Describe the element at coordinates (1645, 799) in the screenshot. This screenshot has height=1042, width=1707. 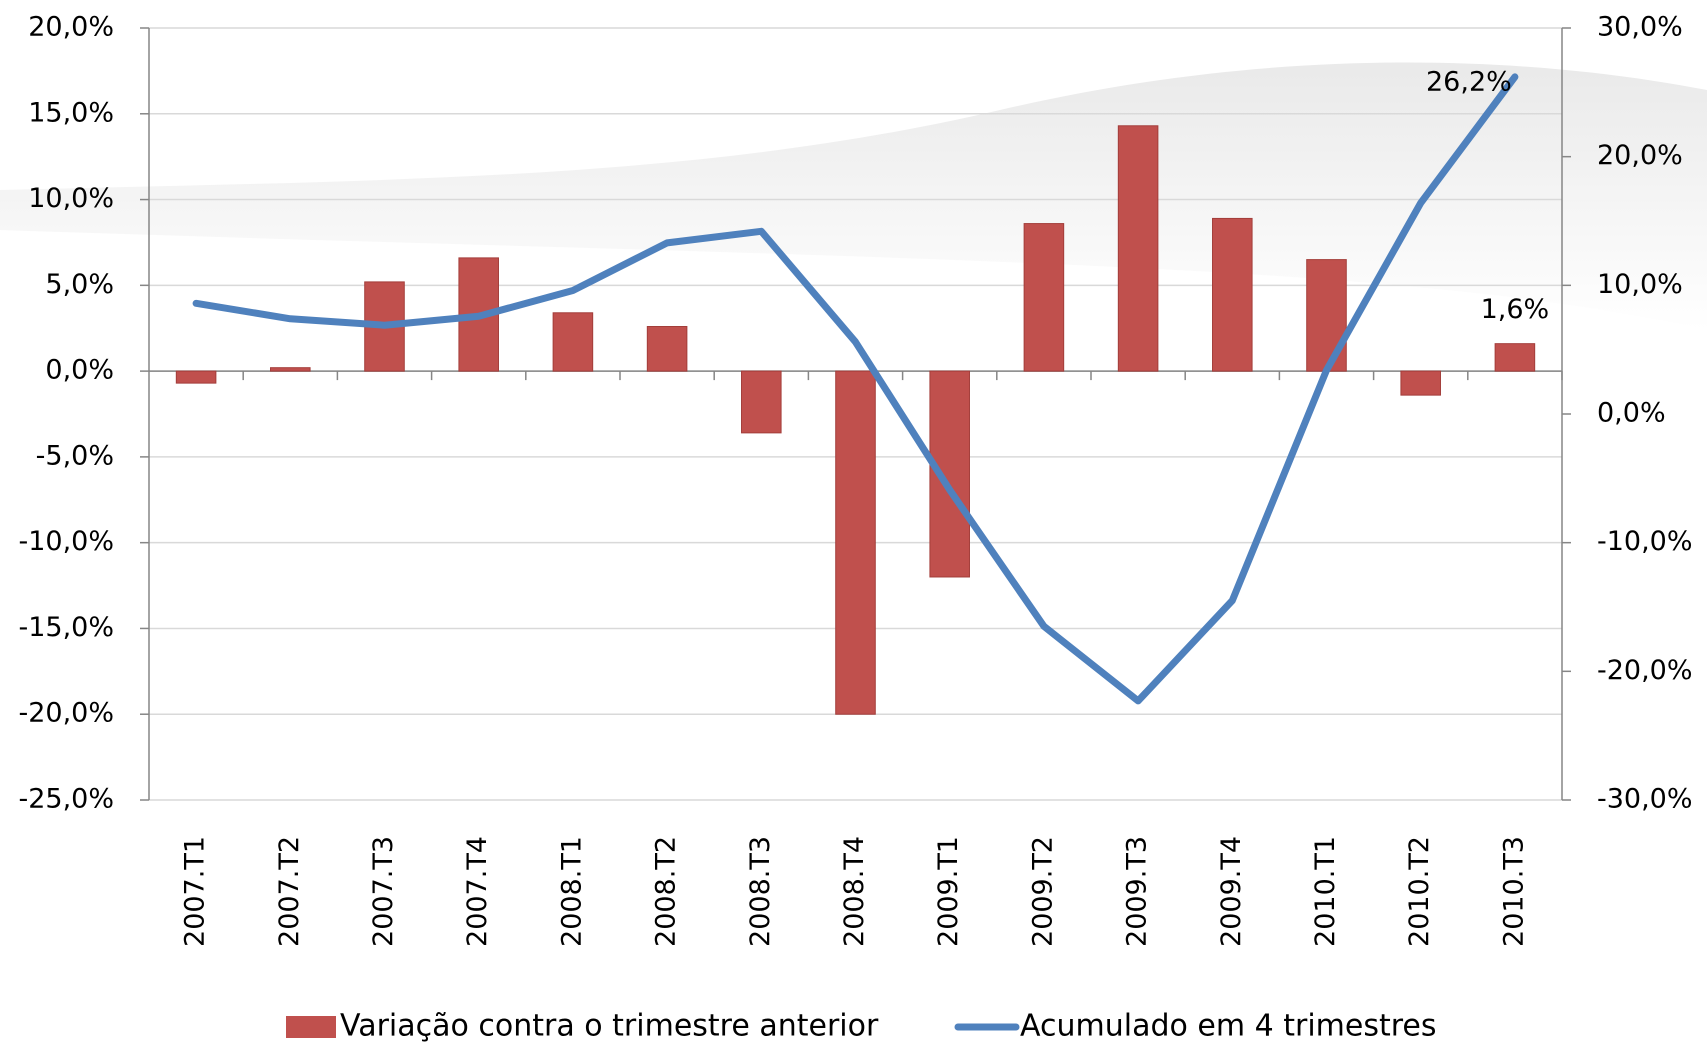
I see `y2-tick-label: -30,0%` at that location.